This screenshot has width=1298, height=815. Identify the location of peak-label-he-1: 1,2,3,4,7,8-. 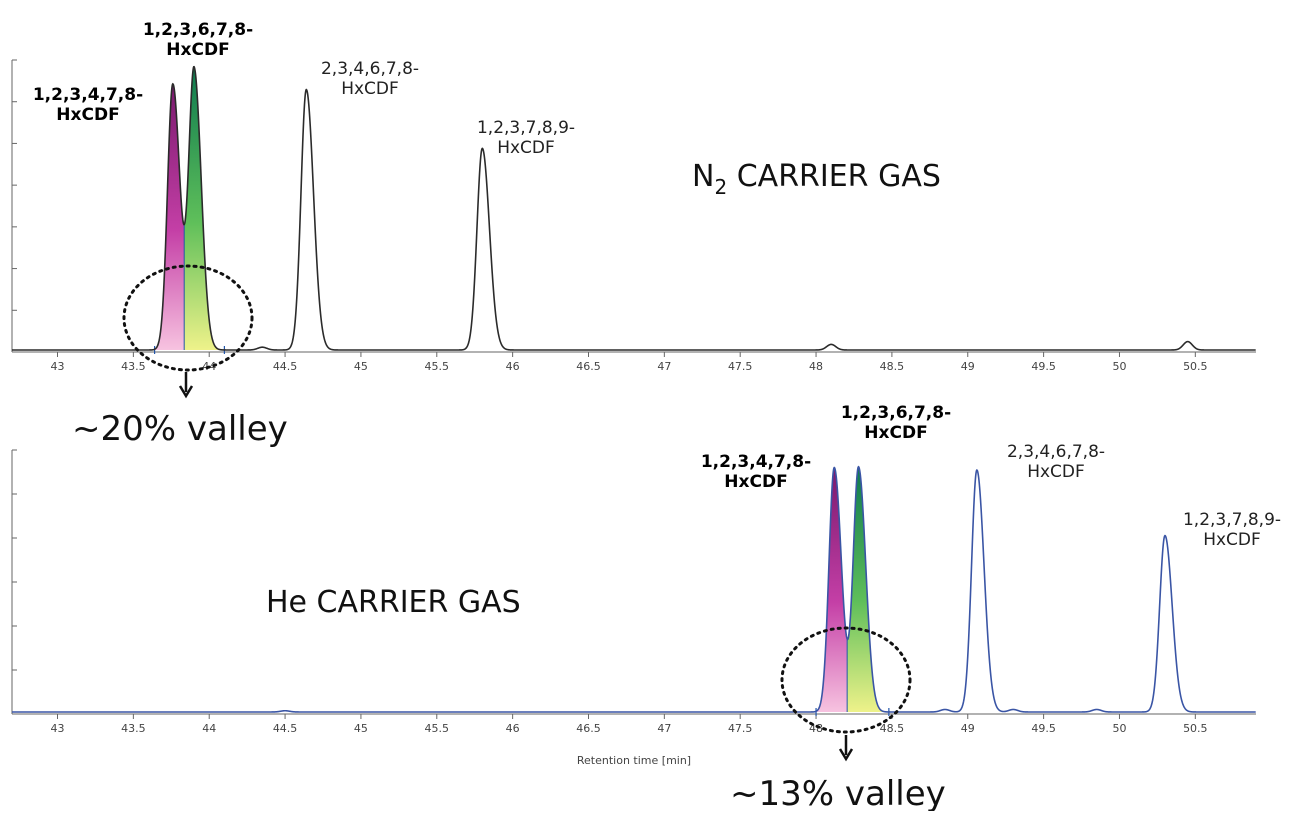
(756, 462).